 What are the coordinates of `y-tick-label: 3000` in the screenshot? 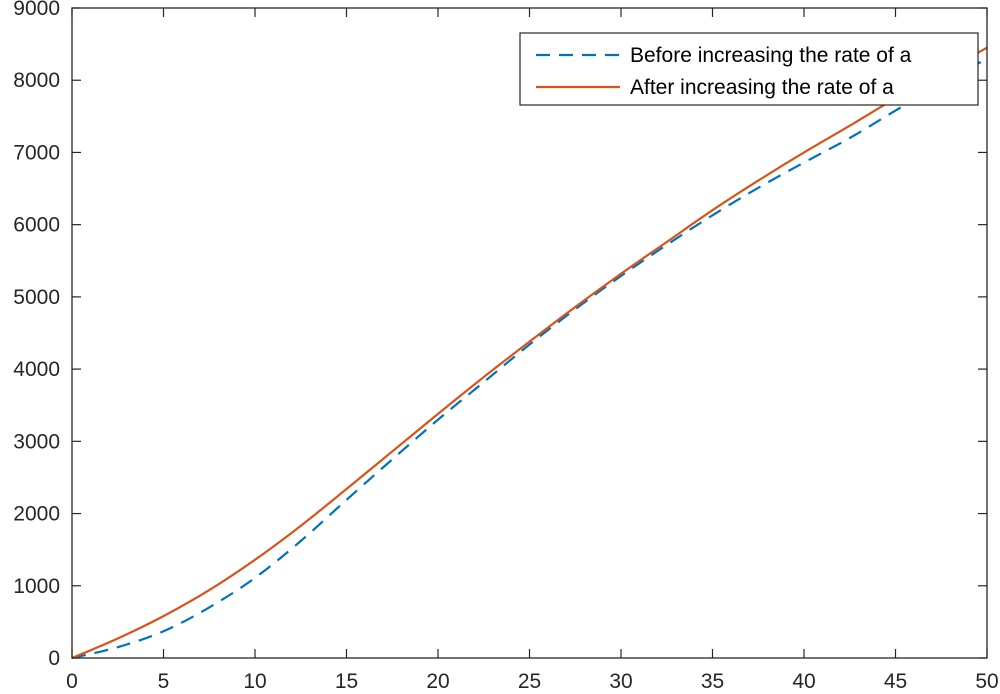 It's located at (36, 441).